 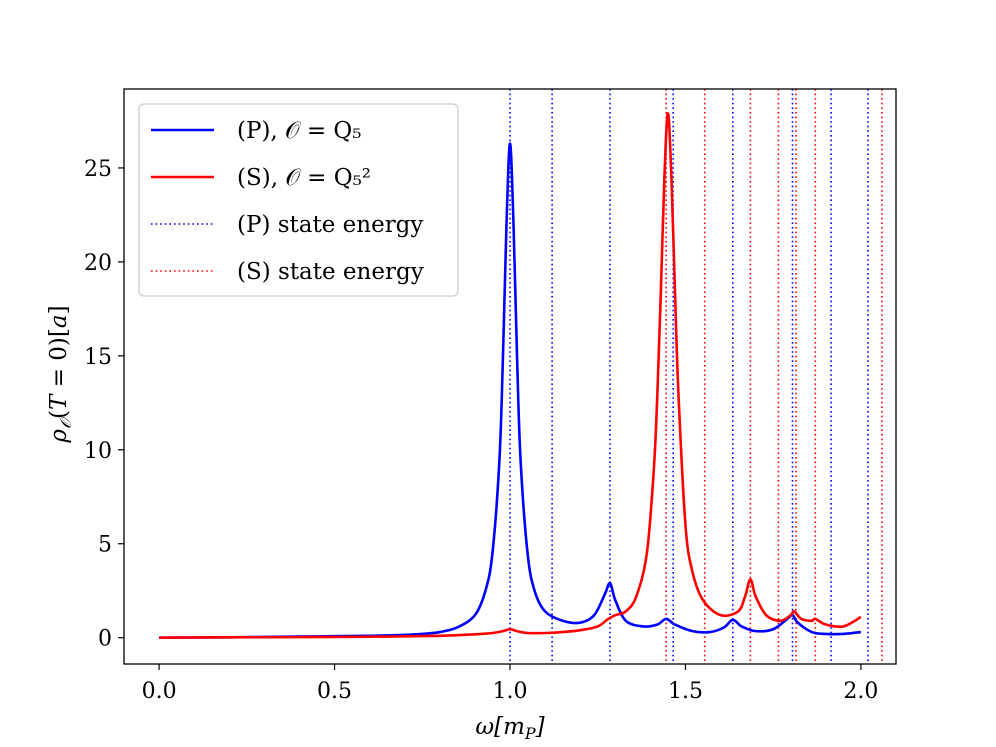 What do you see at coordinates (334, 691) in the screenshot?
I see `x-tick-label: 0.5` at bounding box center [334, 691].